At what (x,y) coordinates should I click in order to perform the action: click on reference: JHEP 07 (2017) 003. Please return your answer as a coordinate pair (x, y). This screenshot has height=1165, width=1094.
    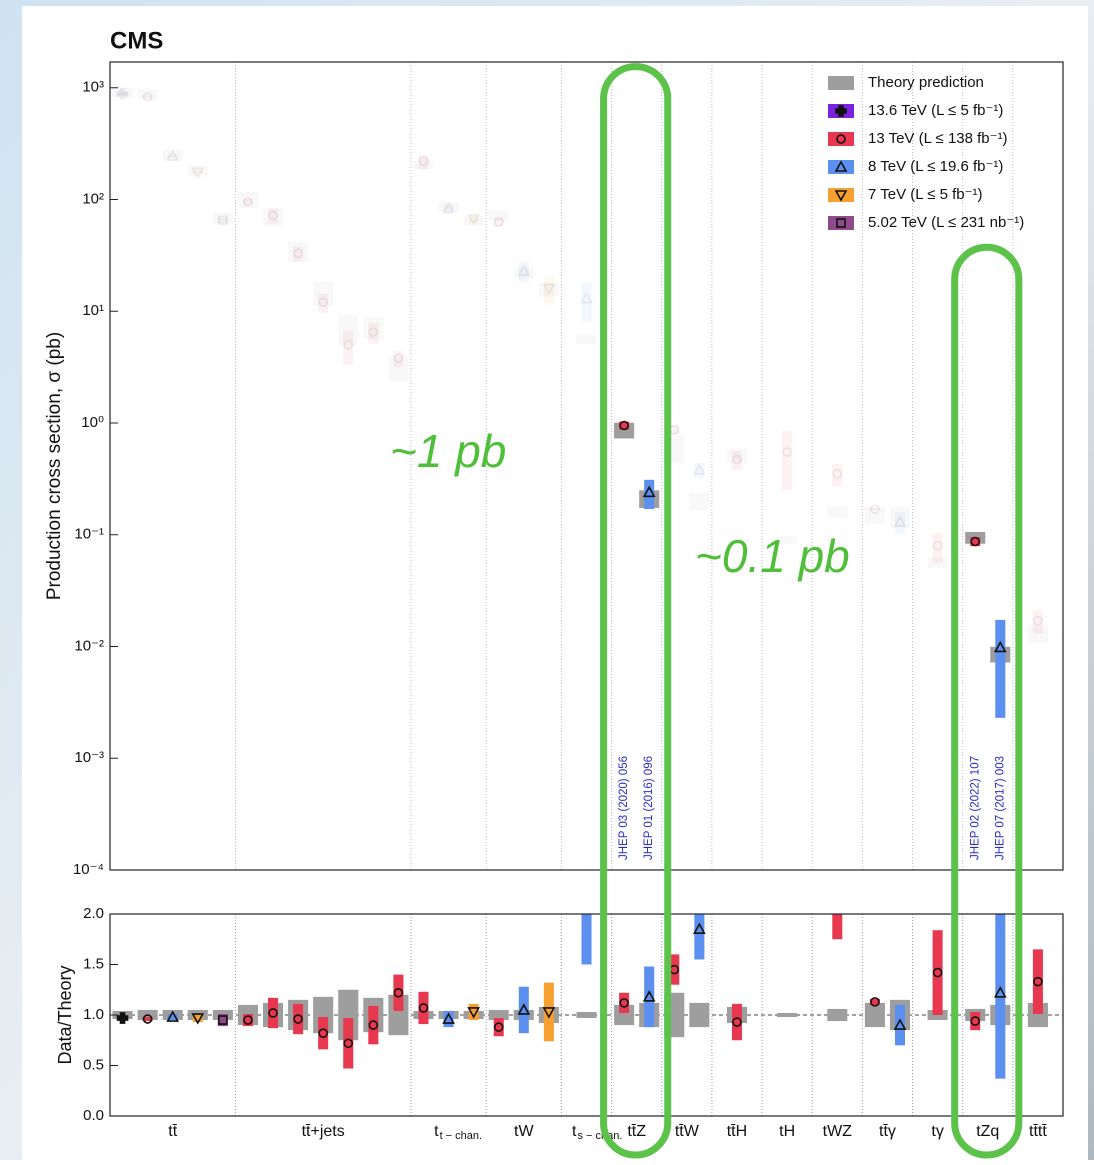
    Looking at the image, I should click on (1000, 808).